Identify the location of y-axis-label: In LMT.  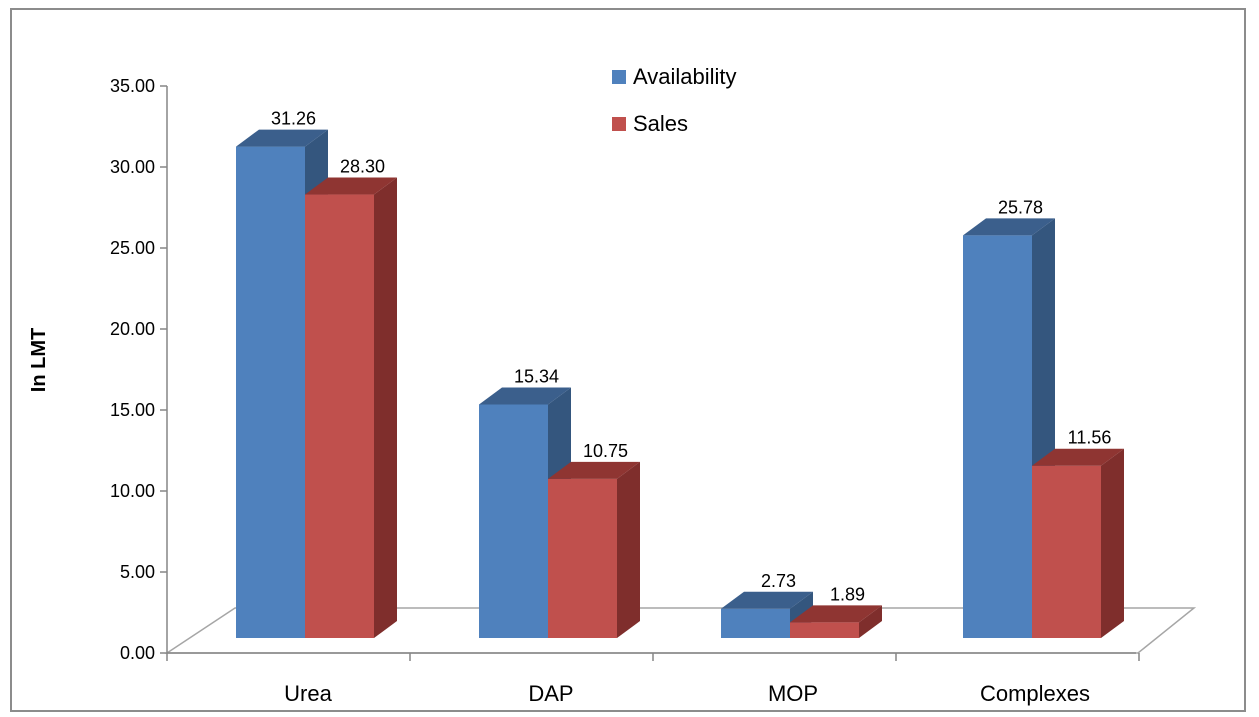
(39, 360).